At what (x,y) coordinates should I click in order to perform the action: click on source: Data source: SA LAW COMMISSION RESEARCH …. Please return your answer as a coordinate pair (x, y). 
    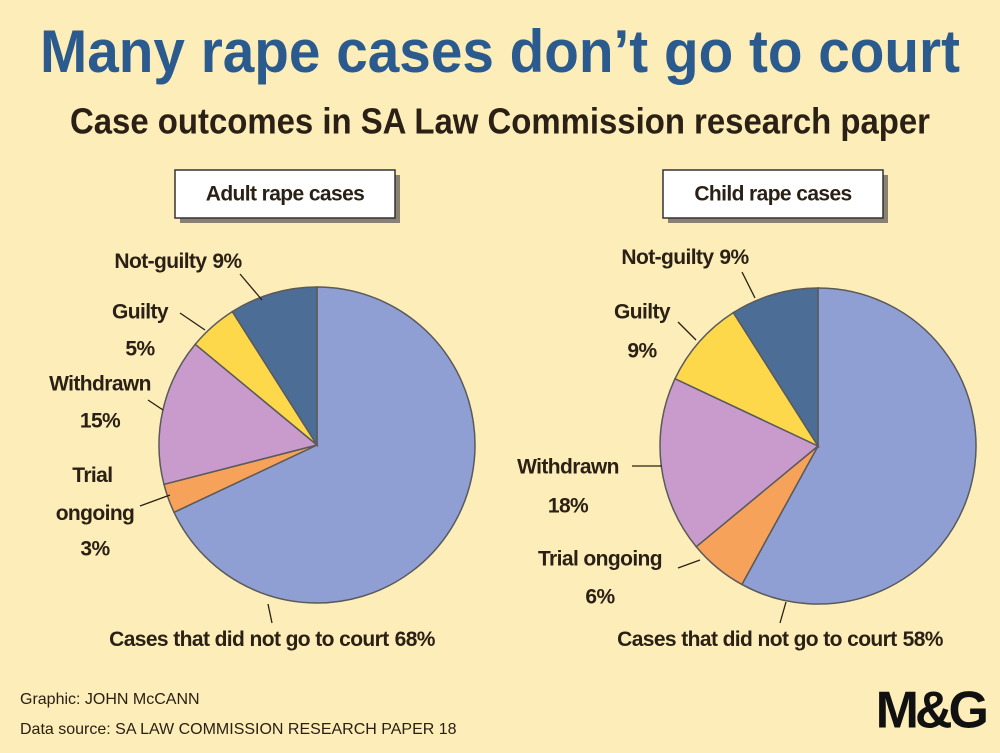
    Looking at the image, I should click on (238, 729).